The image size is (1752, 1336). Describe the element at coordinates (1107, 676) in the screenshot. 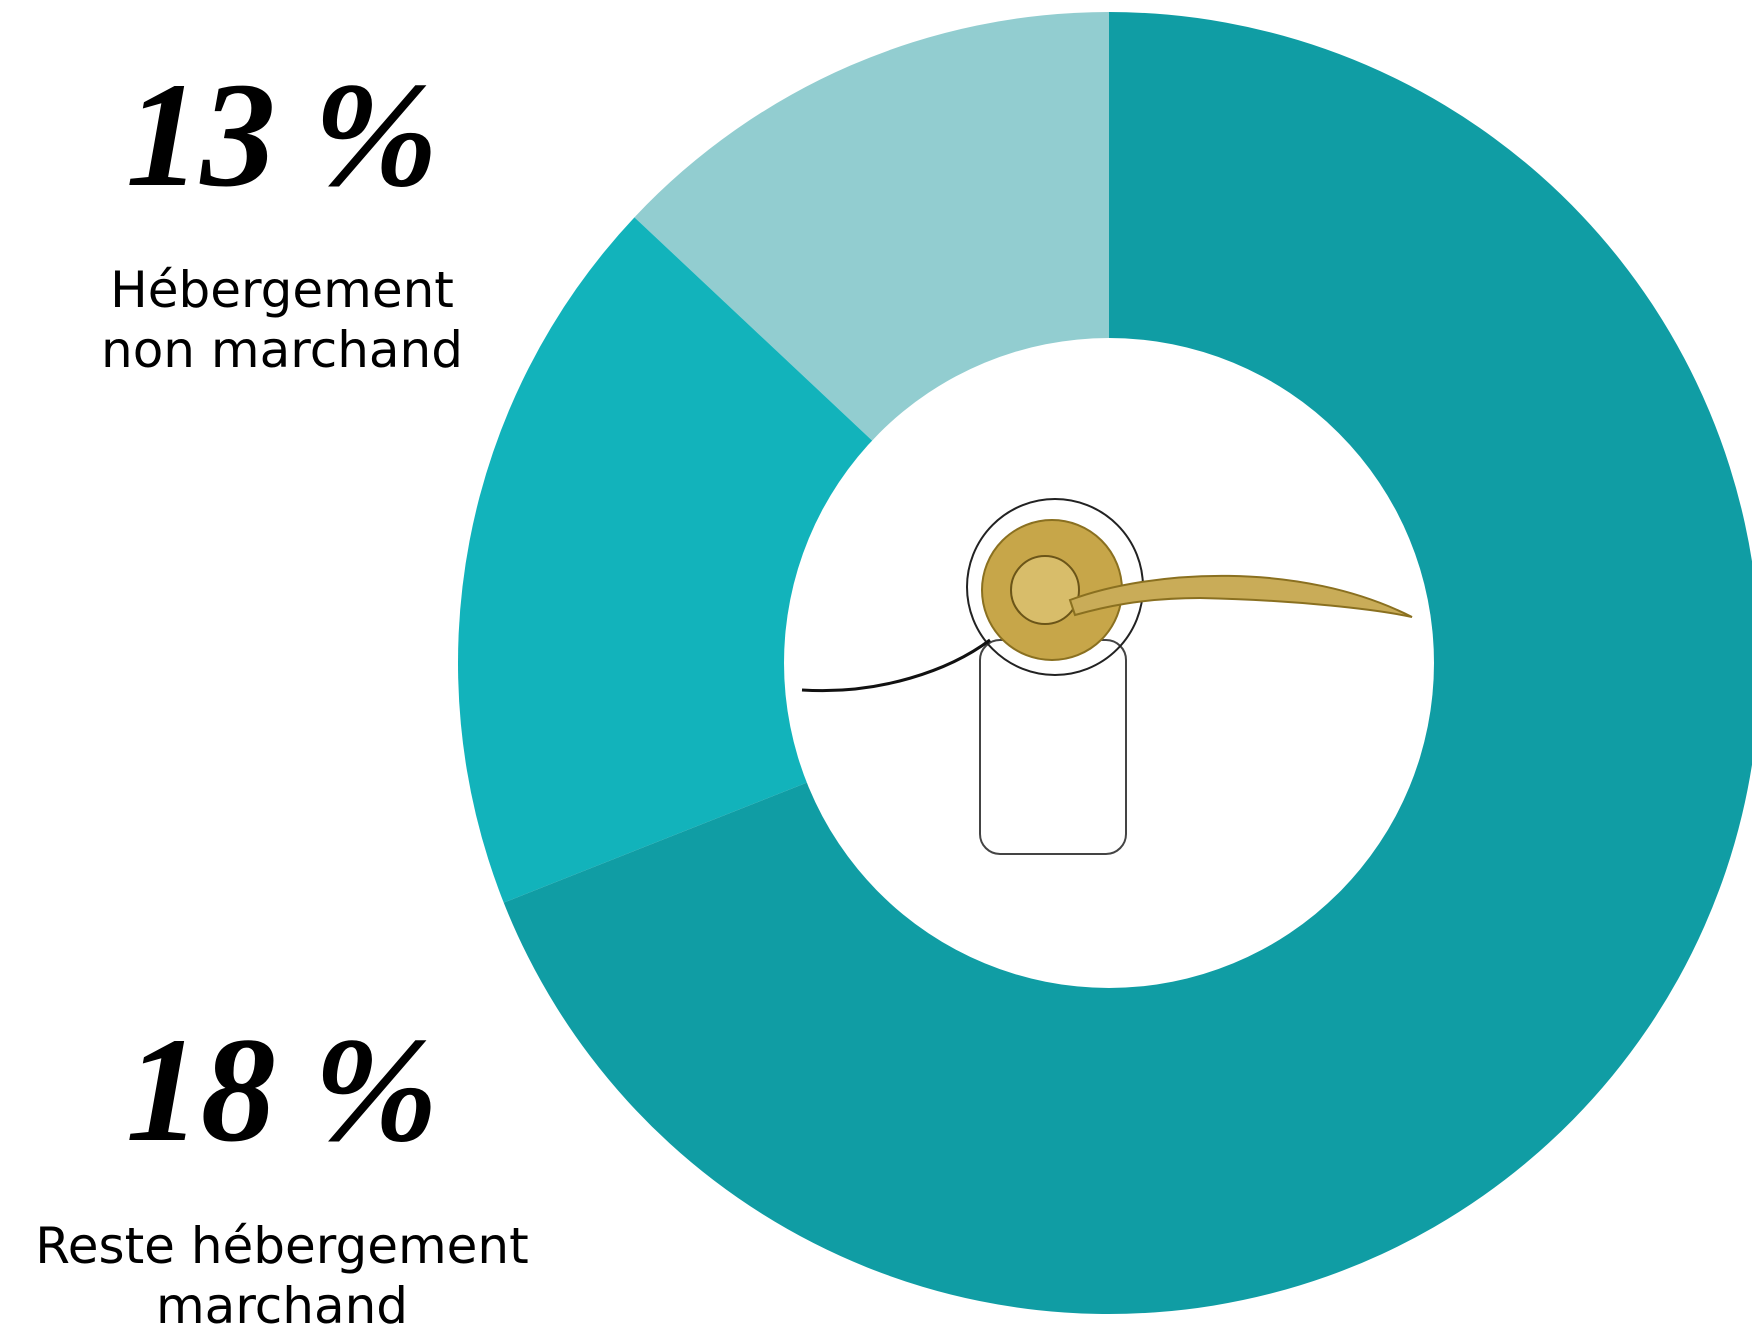

I see `door-handle-icon` at that location.